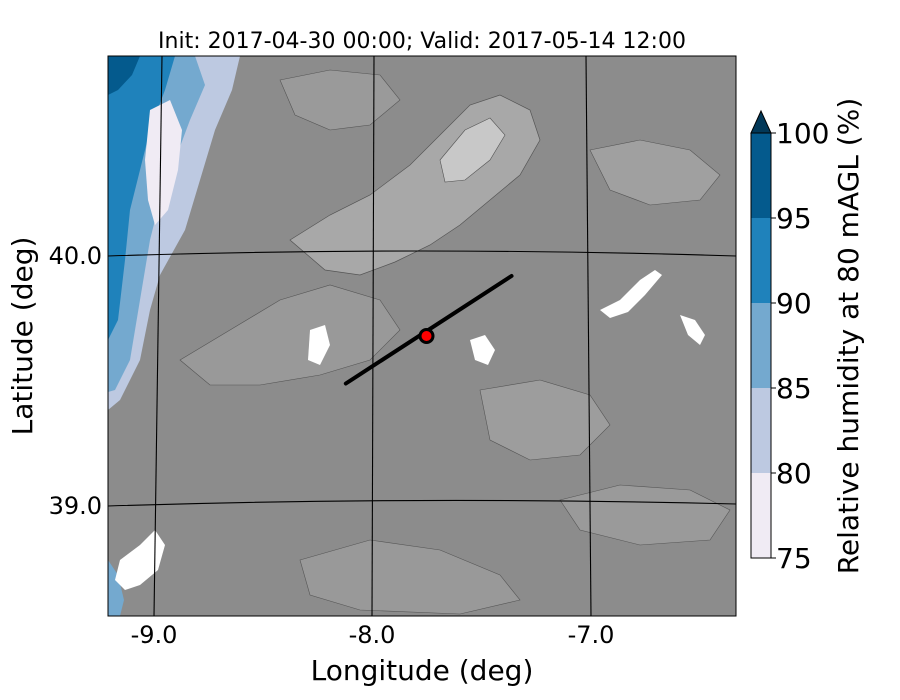 This screenshot has width=900, height=700. What do you see at coordinates (588, 336) in the screenshot?
I see `meridian--7` at bounding box center [588, 336].